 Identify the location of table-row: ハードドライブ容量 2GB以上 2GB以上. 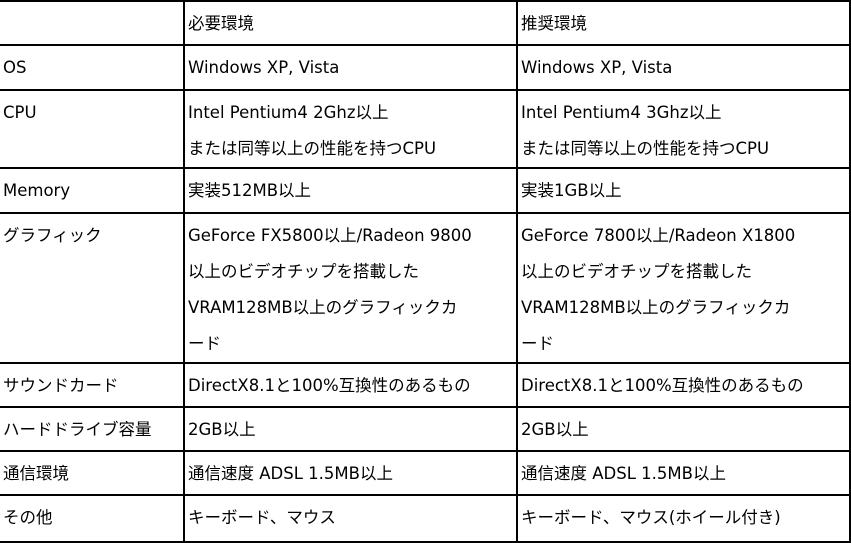
(425, 429).